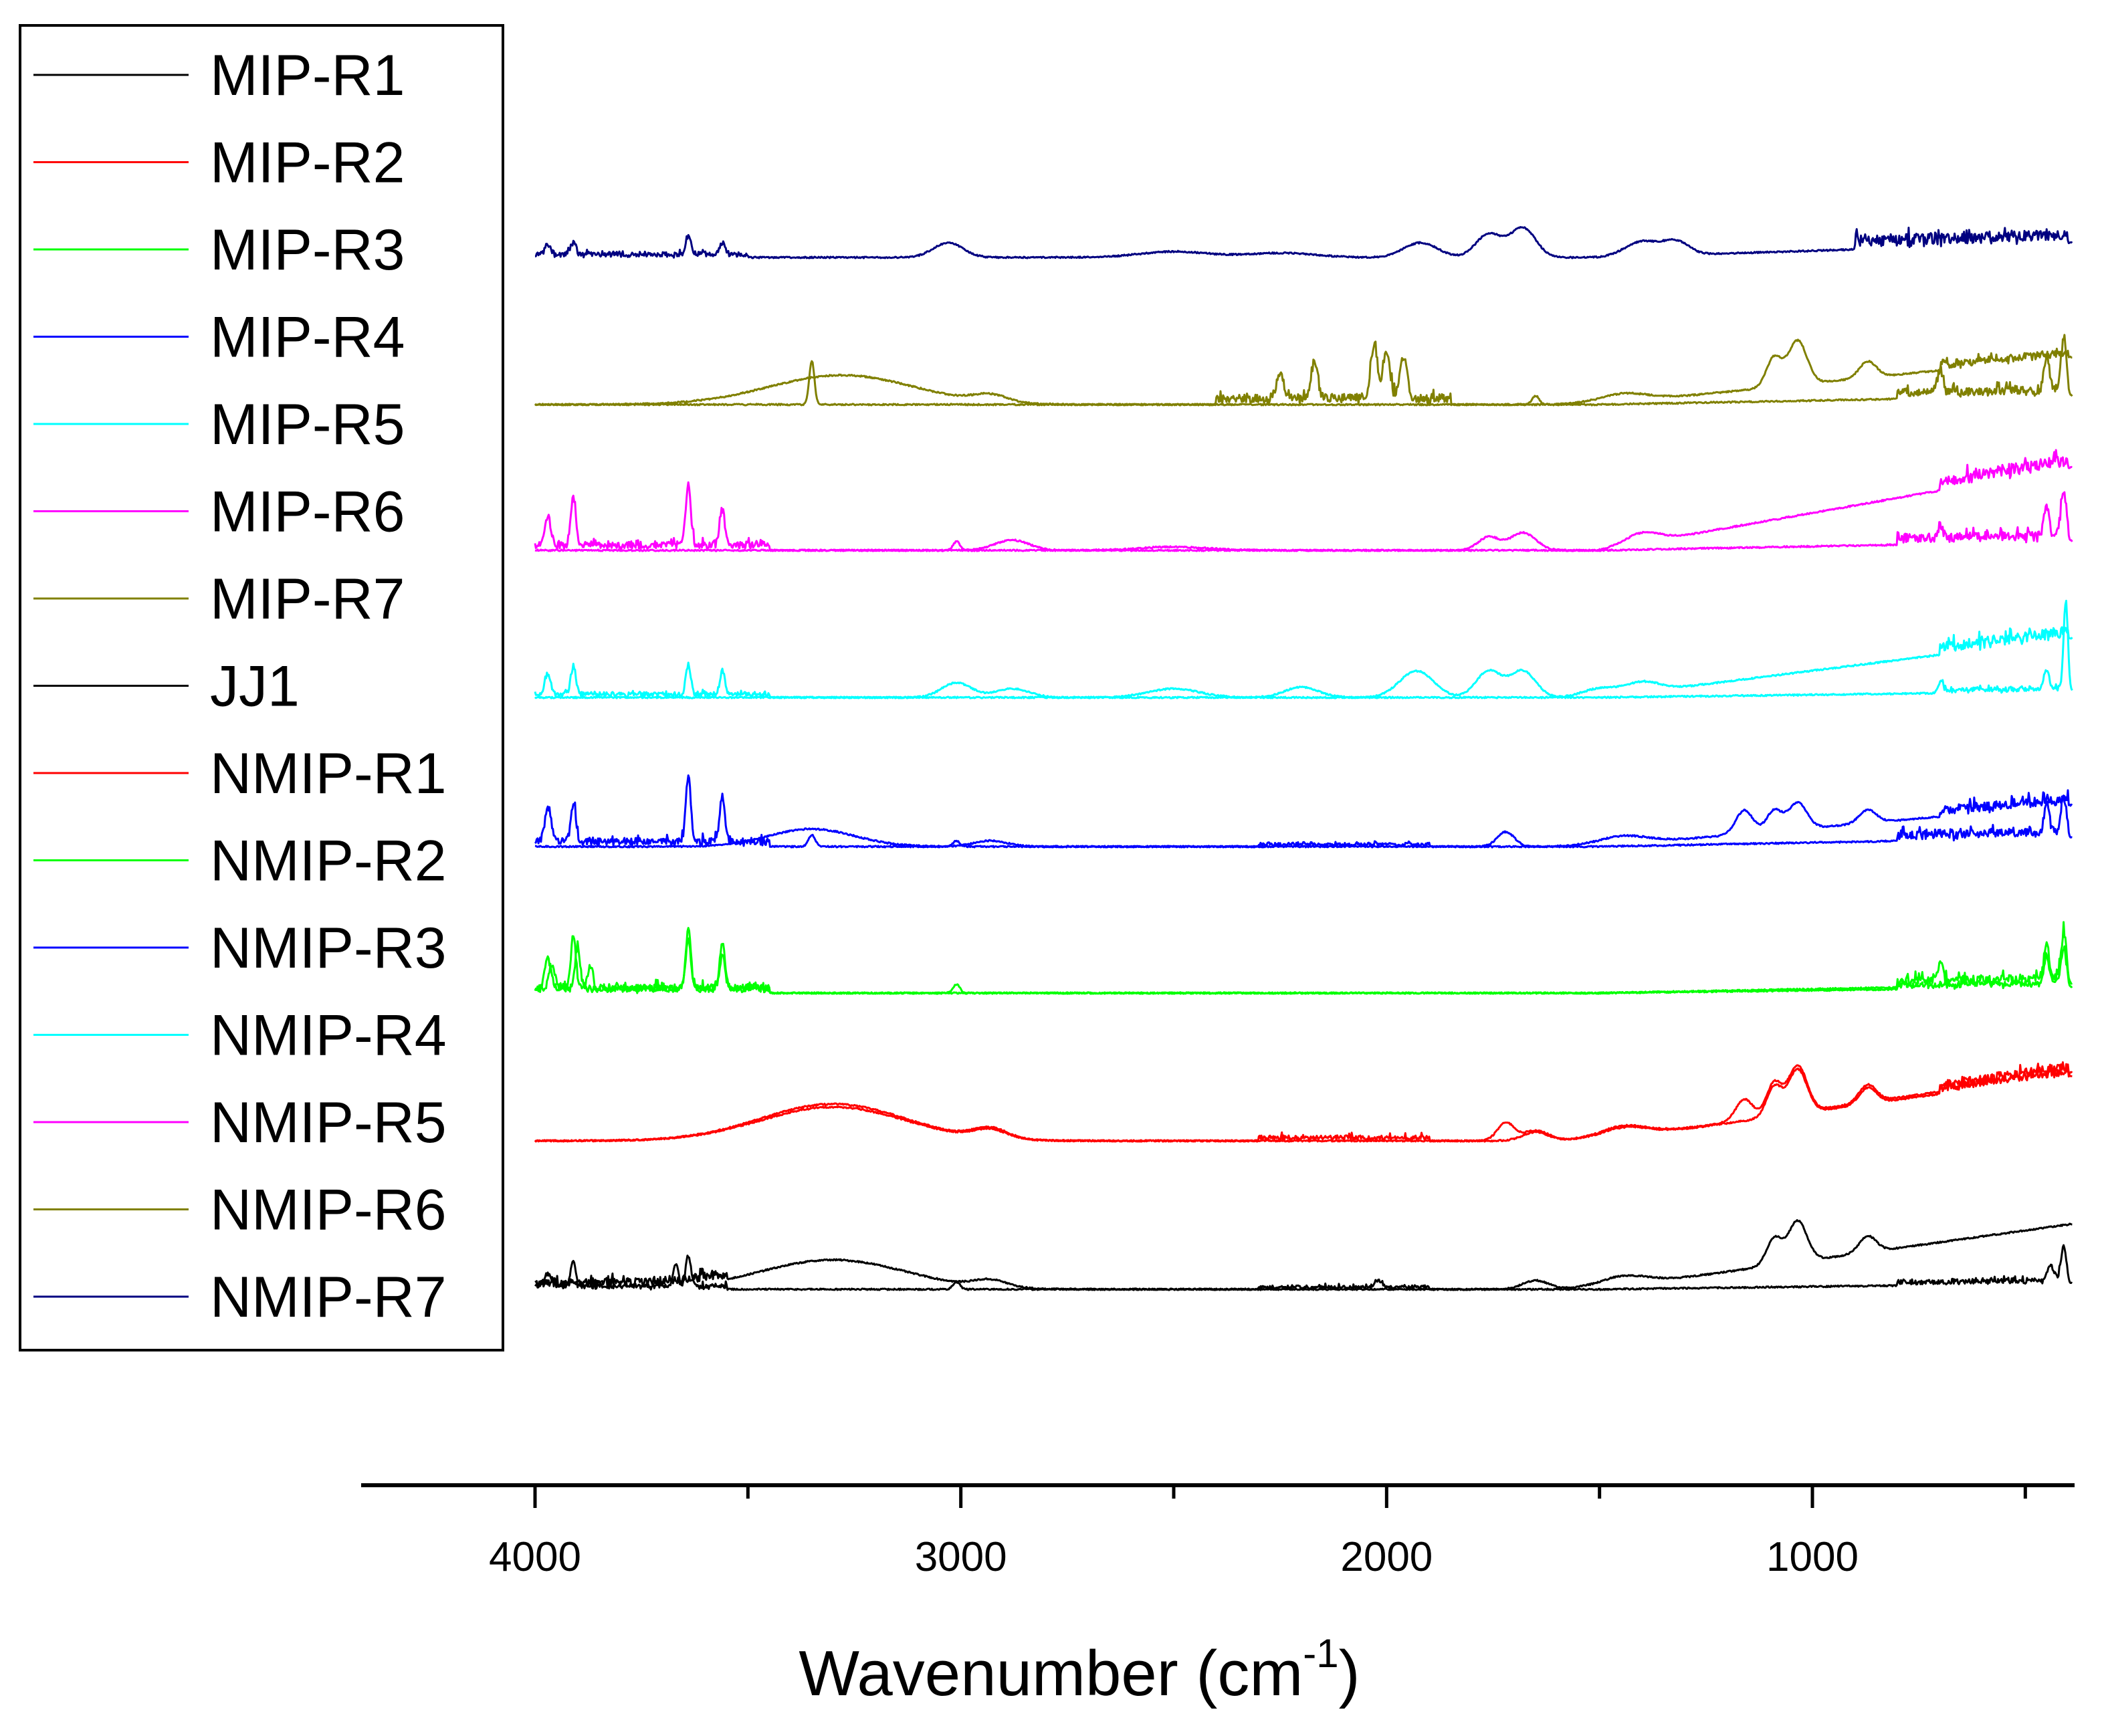  Describe the element at coordinates (328, 1297) in the screenshot. I see `legend-label-nmip-r7: NMIP-R7` at that location.